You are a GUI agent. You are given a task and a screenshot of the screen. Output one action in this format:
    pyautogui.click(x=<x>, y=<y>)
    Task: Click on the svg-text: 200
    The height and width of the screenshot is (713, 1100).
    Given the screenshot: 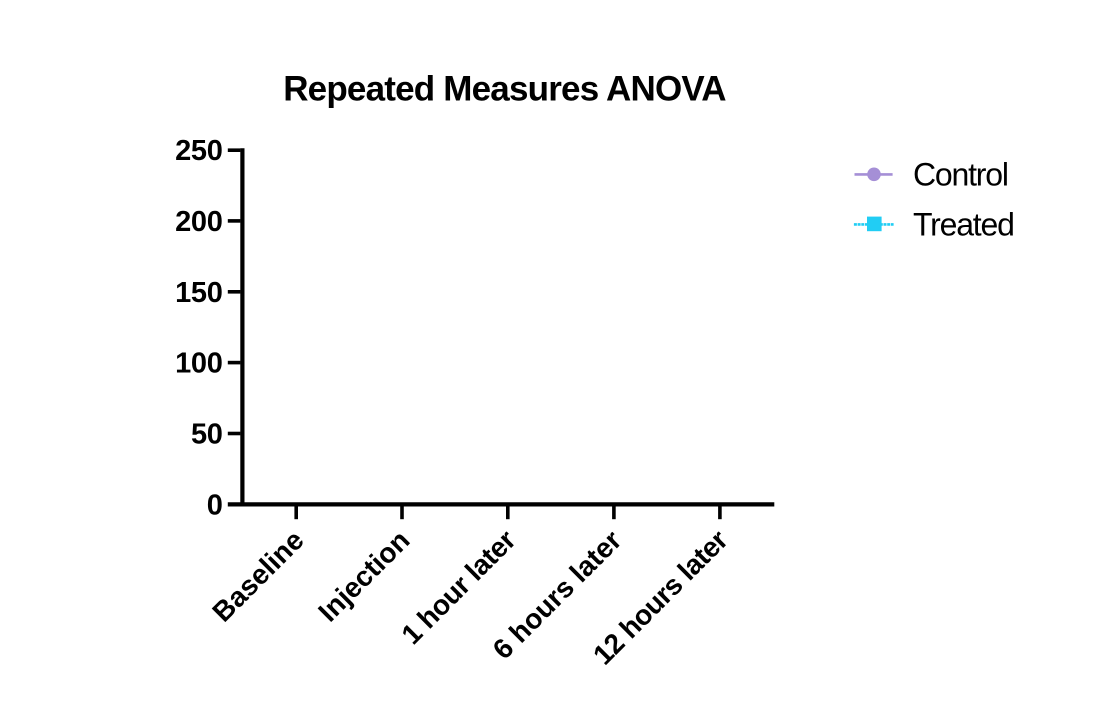 What is the action you would take?
    pyautogui.click(x=198, y=222)
    